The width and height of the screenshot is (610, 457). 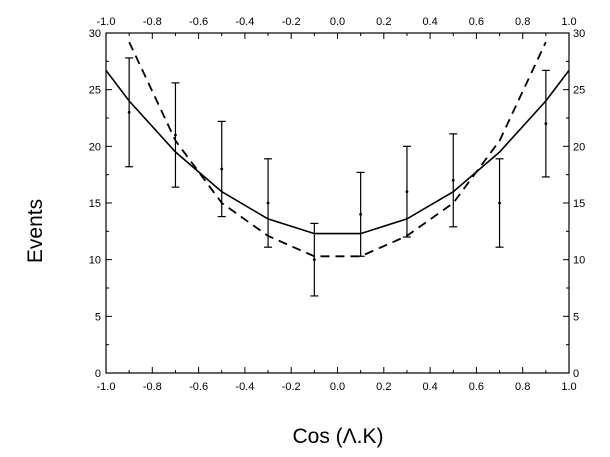 I want to click on y-tick-label-right: 0, so click(x=576, y=374).